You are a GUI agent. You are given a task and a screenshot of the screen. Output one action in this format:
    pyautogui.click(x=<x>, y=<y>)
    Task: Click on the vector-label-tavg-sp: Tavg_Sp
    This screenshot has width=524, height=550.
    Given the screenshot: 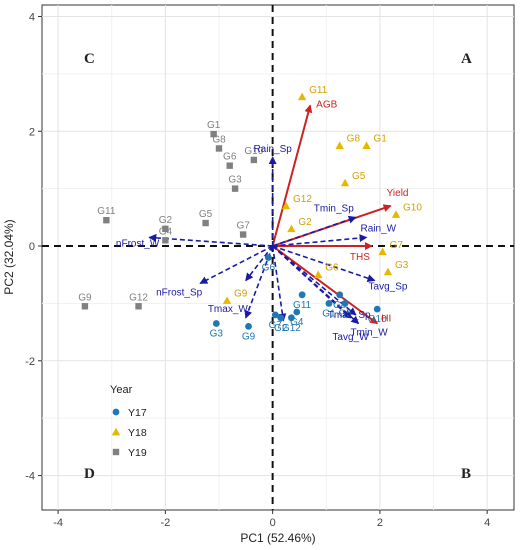 What is the action you would take?
    pyautogui.click(x=388, y=286)
    